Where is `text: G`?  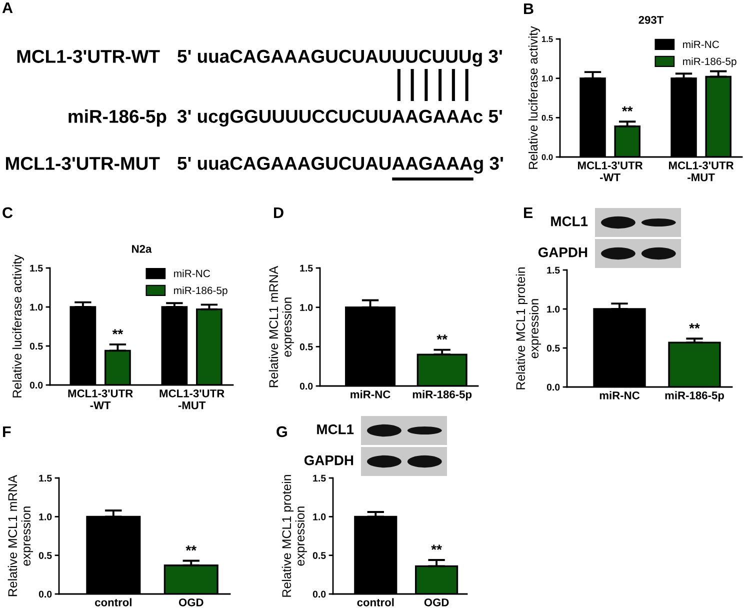 text: G is located at coordinates (281, 432).